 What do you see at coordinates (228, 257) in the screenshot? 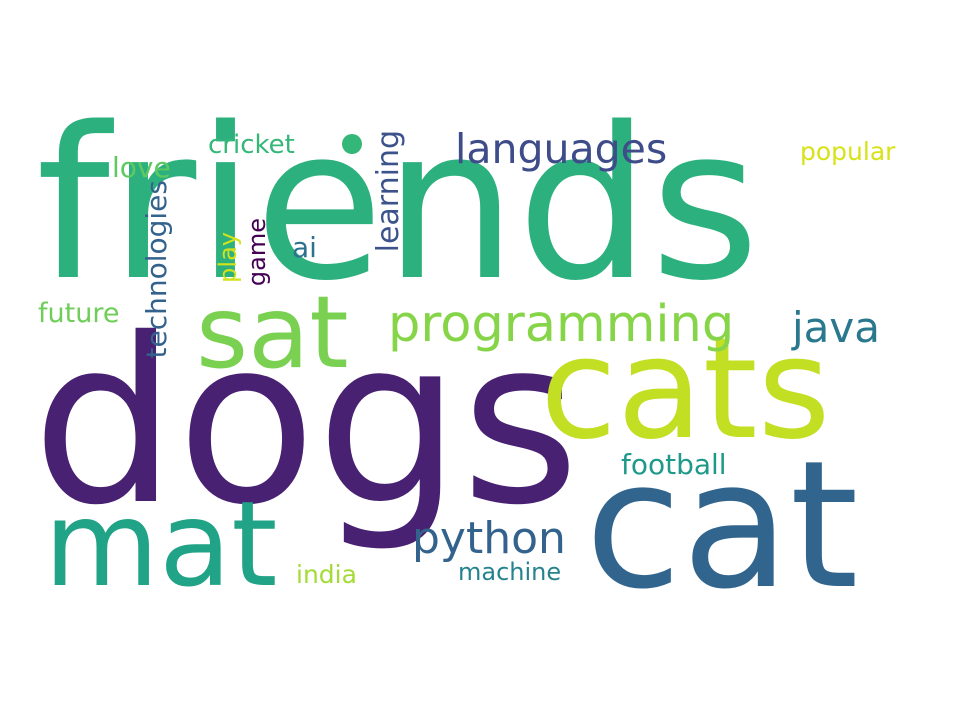
I see `word-play: play` at bounding box center [228, 257].